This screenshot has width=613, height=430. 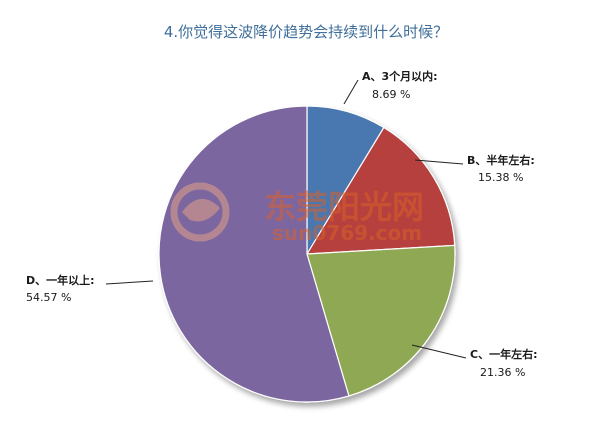 What do you see at coordinates (400, 76) in the screenshot?
I see `slice-label-name-a: A、3个月以内:` at bounding box center [400, 76].